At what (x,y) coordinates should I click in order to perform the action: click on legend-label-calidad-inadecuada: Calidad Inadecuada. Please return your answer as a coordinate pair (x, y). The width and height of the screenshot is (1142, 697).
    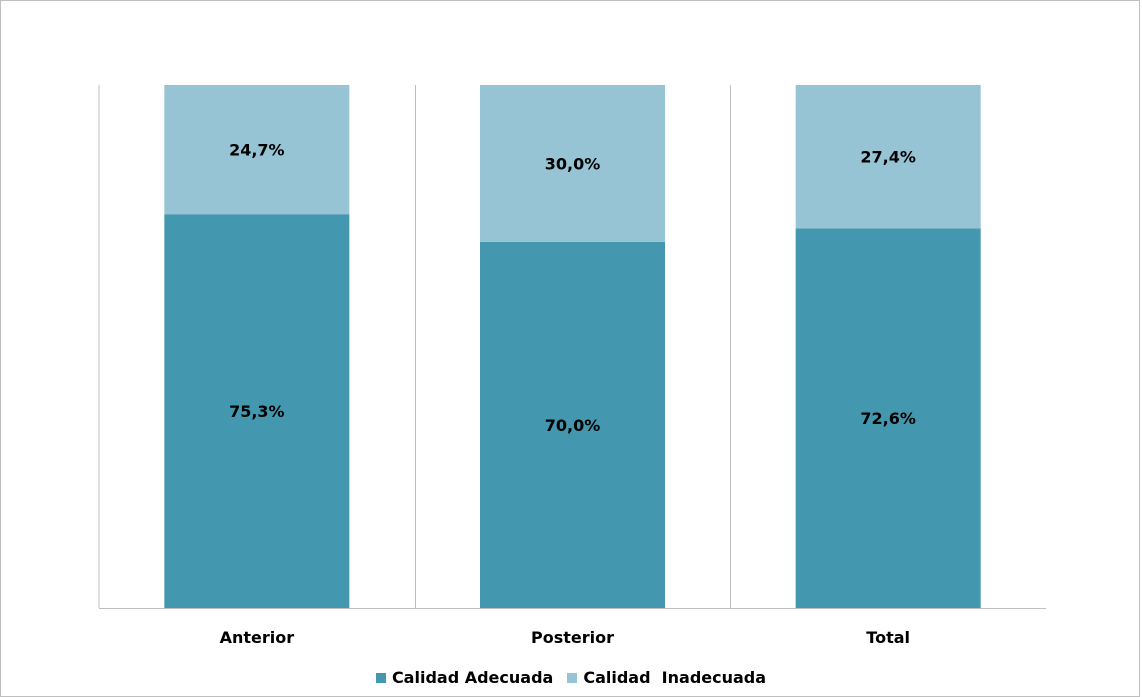
    Looking at the image, I should click on (675, 677).